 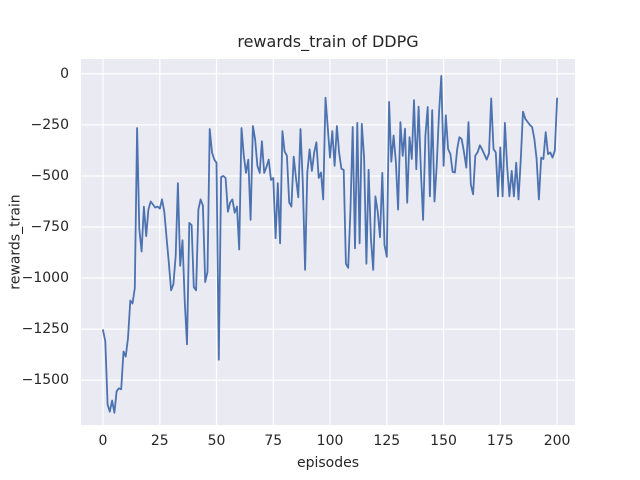 What do you see at coordinates (273, 441) in the screenshot?
I see `x-tick-label: 75` at bounding box center [273, 441].